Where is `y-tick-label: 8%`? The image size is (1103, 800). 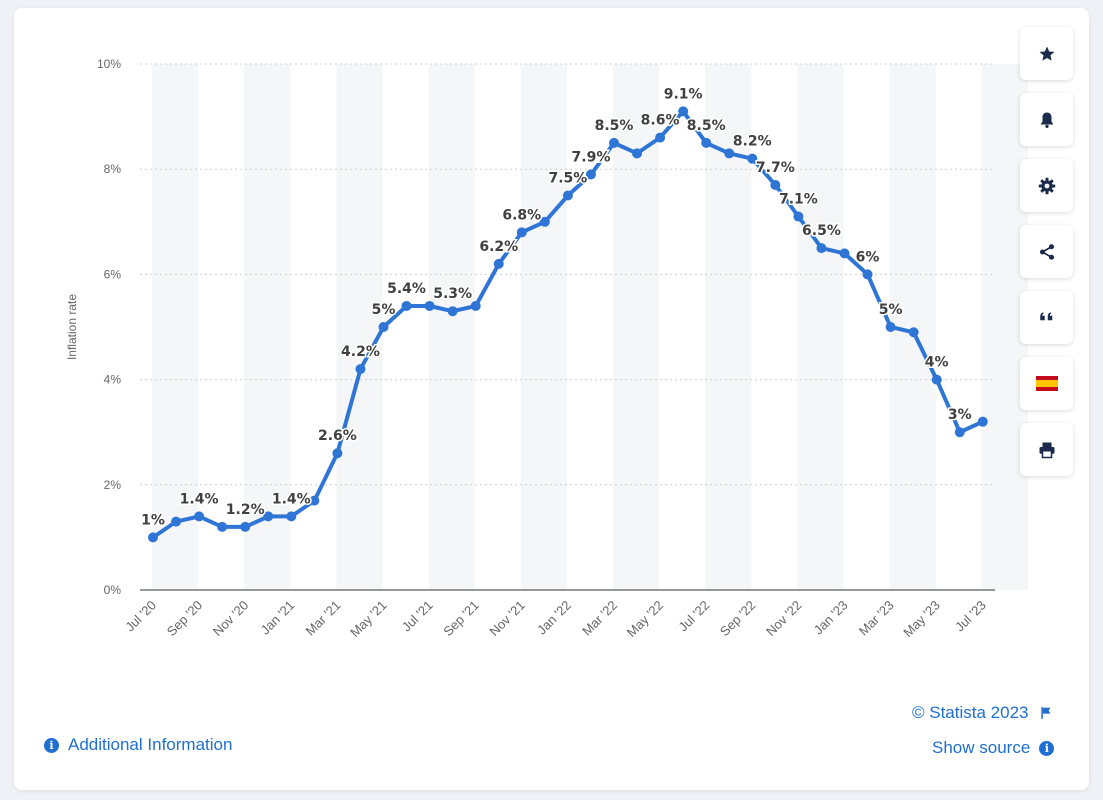 y-tick-label: 8% is located at coordinates (113, 169).